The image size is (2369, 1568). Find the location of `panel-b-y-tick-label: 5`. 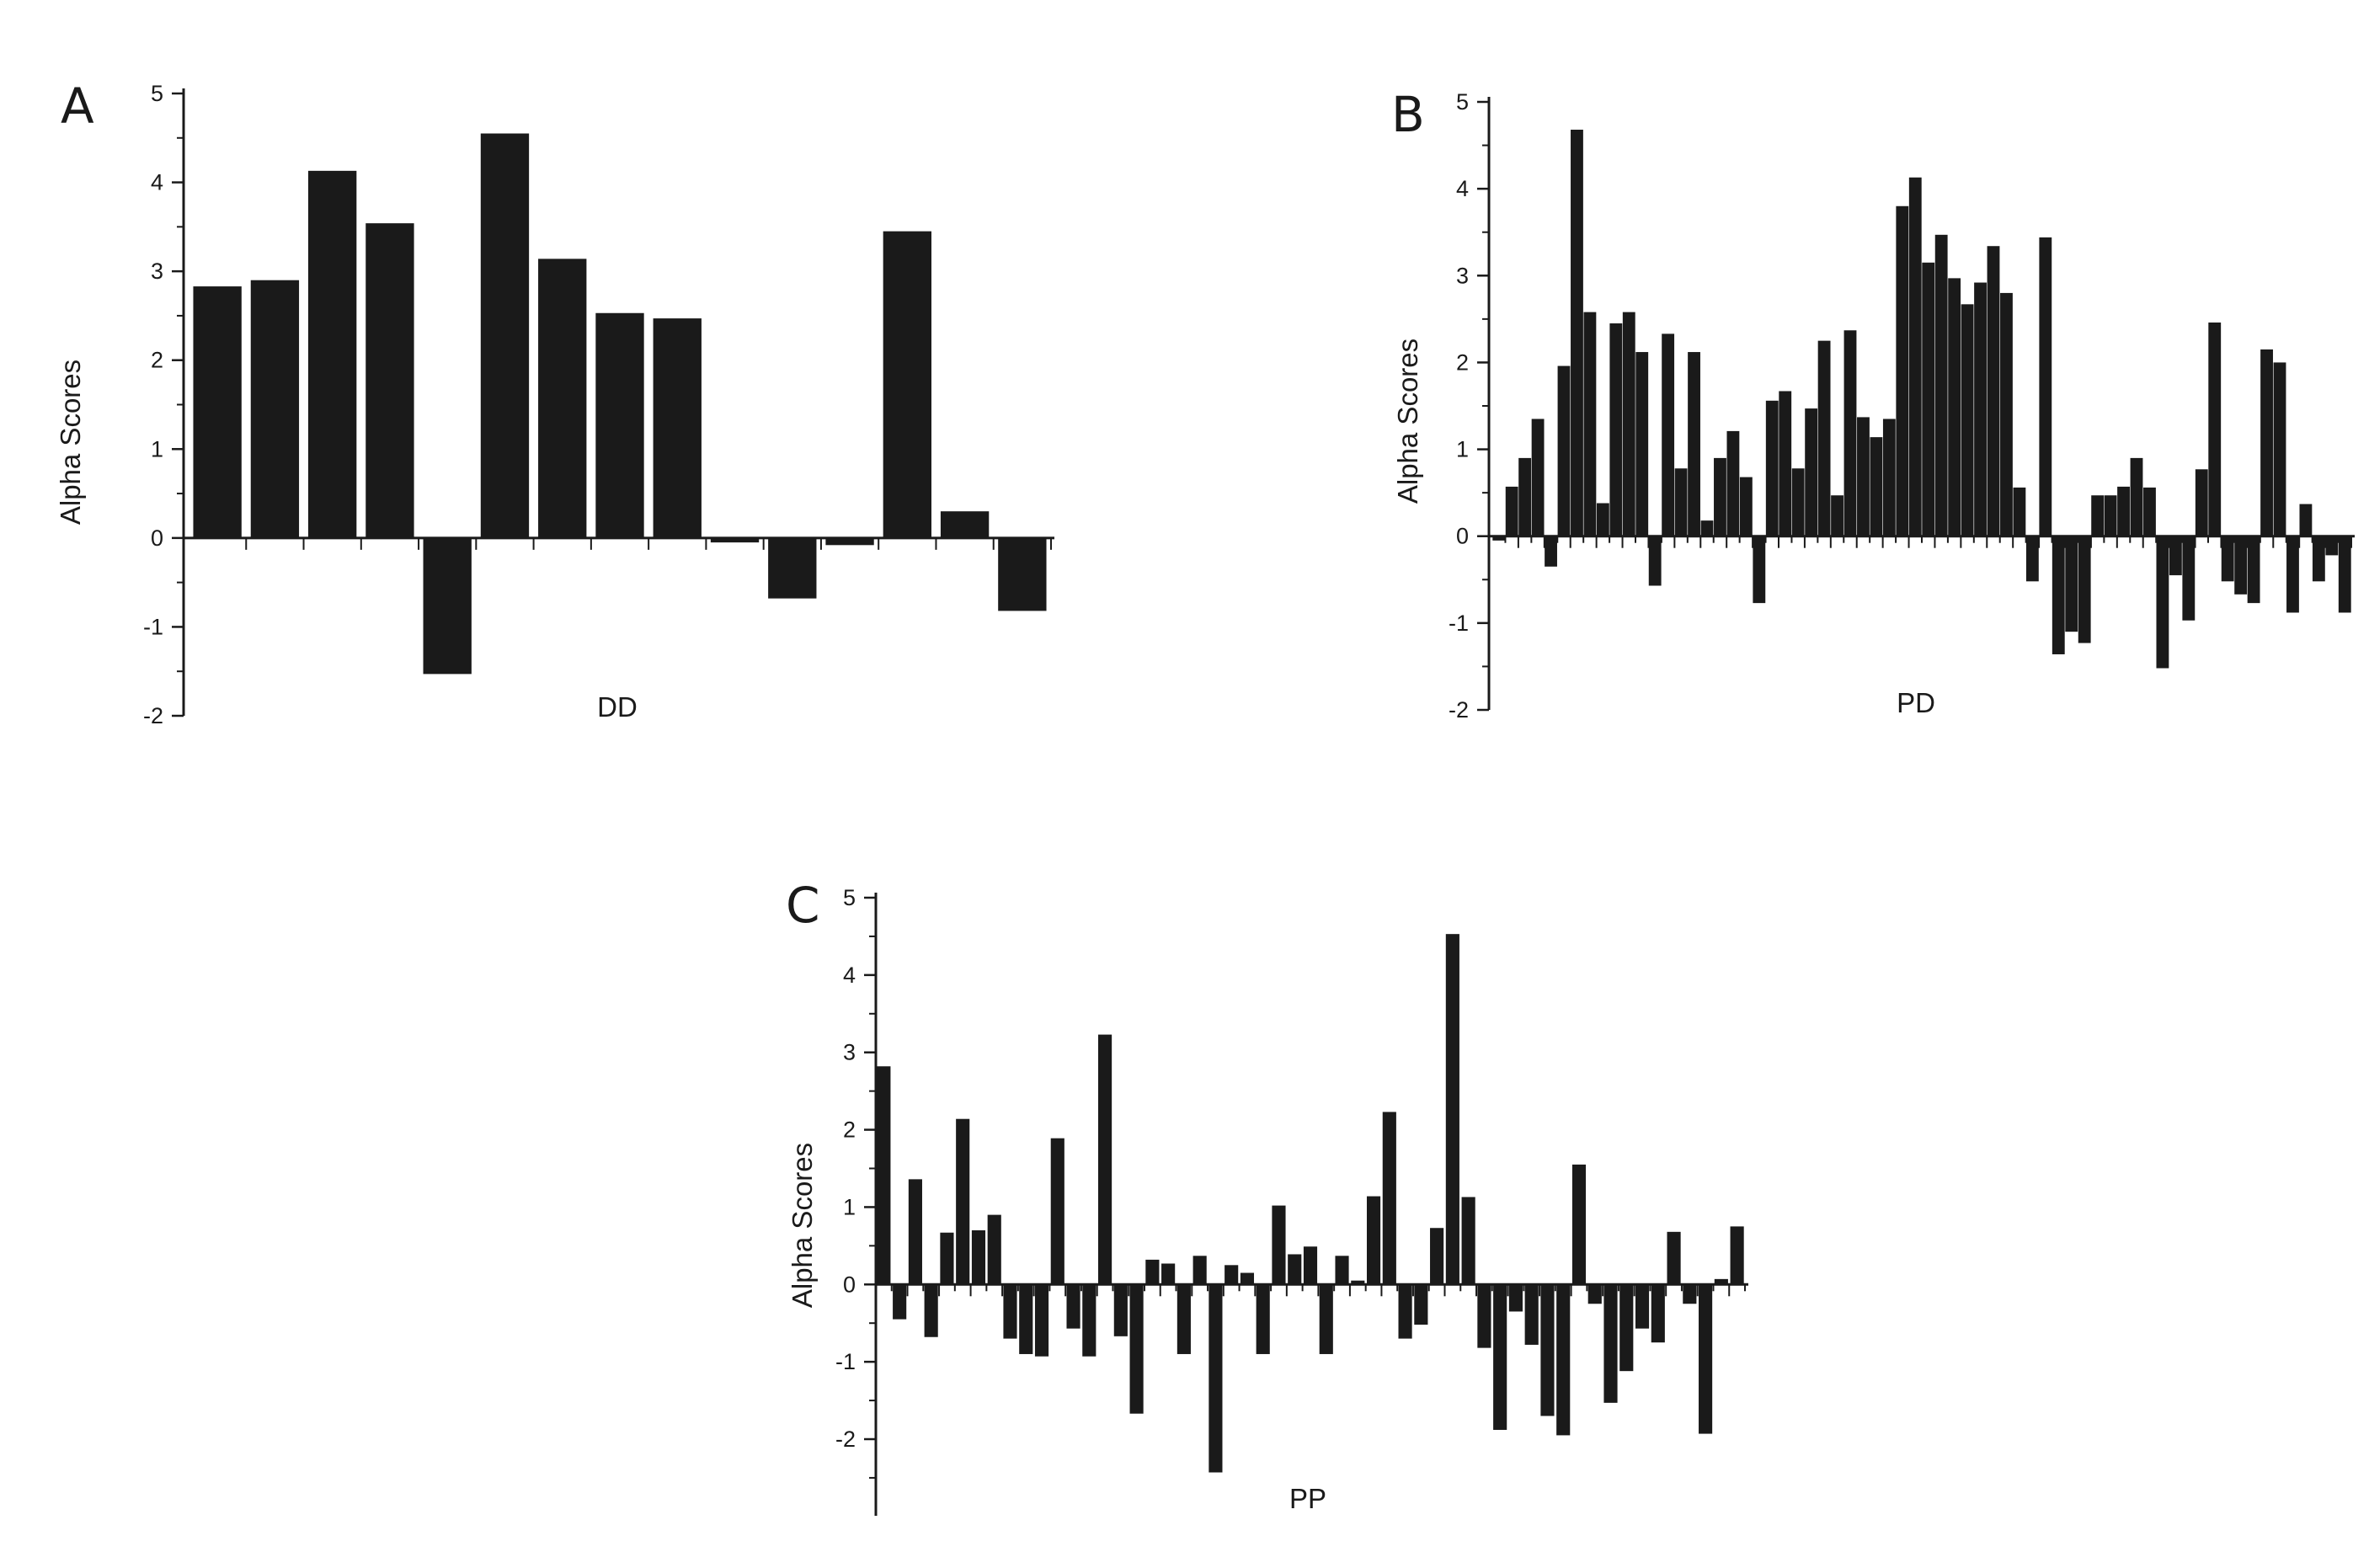

panel-b-y-tick-label: 5 is located at coordinates (1463, 102).